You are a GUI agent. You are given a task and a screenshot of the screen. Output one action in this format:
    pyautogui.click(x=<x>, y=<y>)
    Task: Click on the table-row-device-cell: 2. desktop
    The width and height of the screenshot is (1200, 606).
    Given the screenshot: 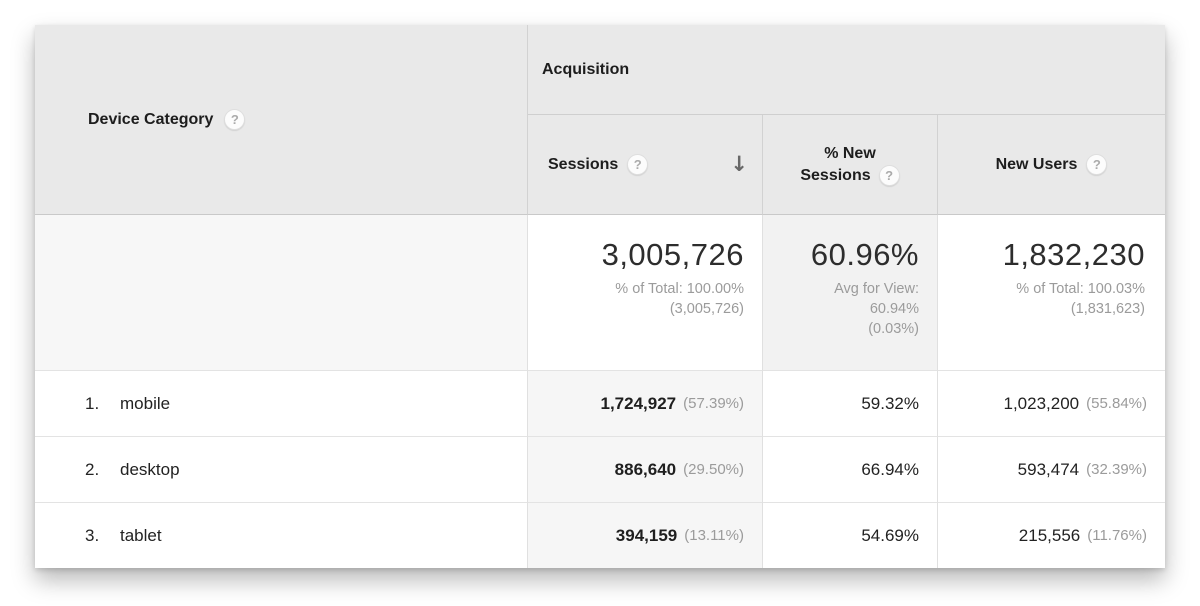 What is the action you would take?
    pyautogui.click(x=281, y=469)
    